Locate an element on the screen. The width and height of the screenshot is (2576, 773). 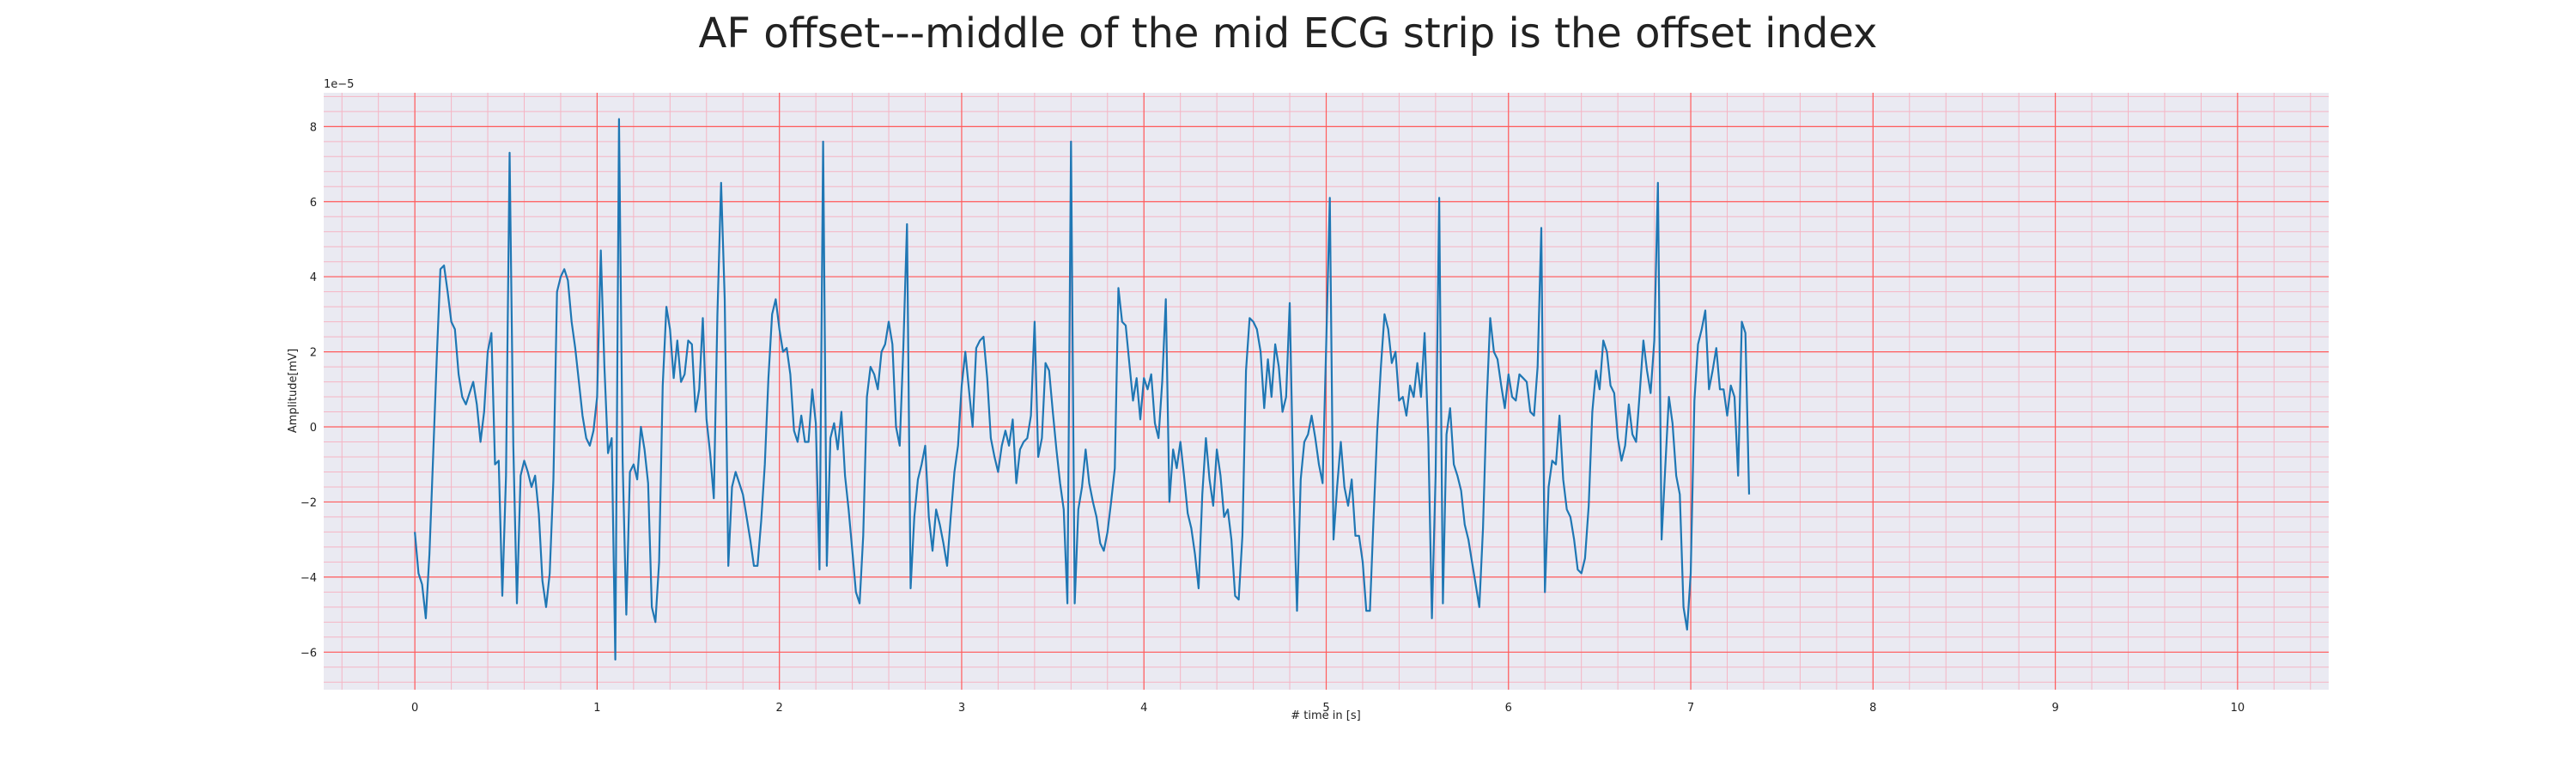
y-tick-label: 2 is located at coordinates (313, 353).